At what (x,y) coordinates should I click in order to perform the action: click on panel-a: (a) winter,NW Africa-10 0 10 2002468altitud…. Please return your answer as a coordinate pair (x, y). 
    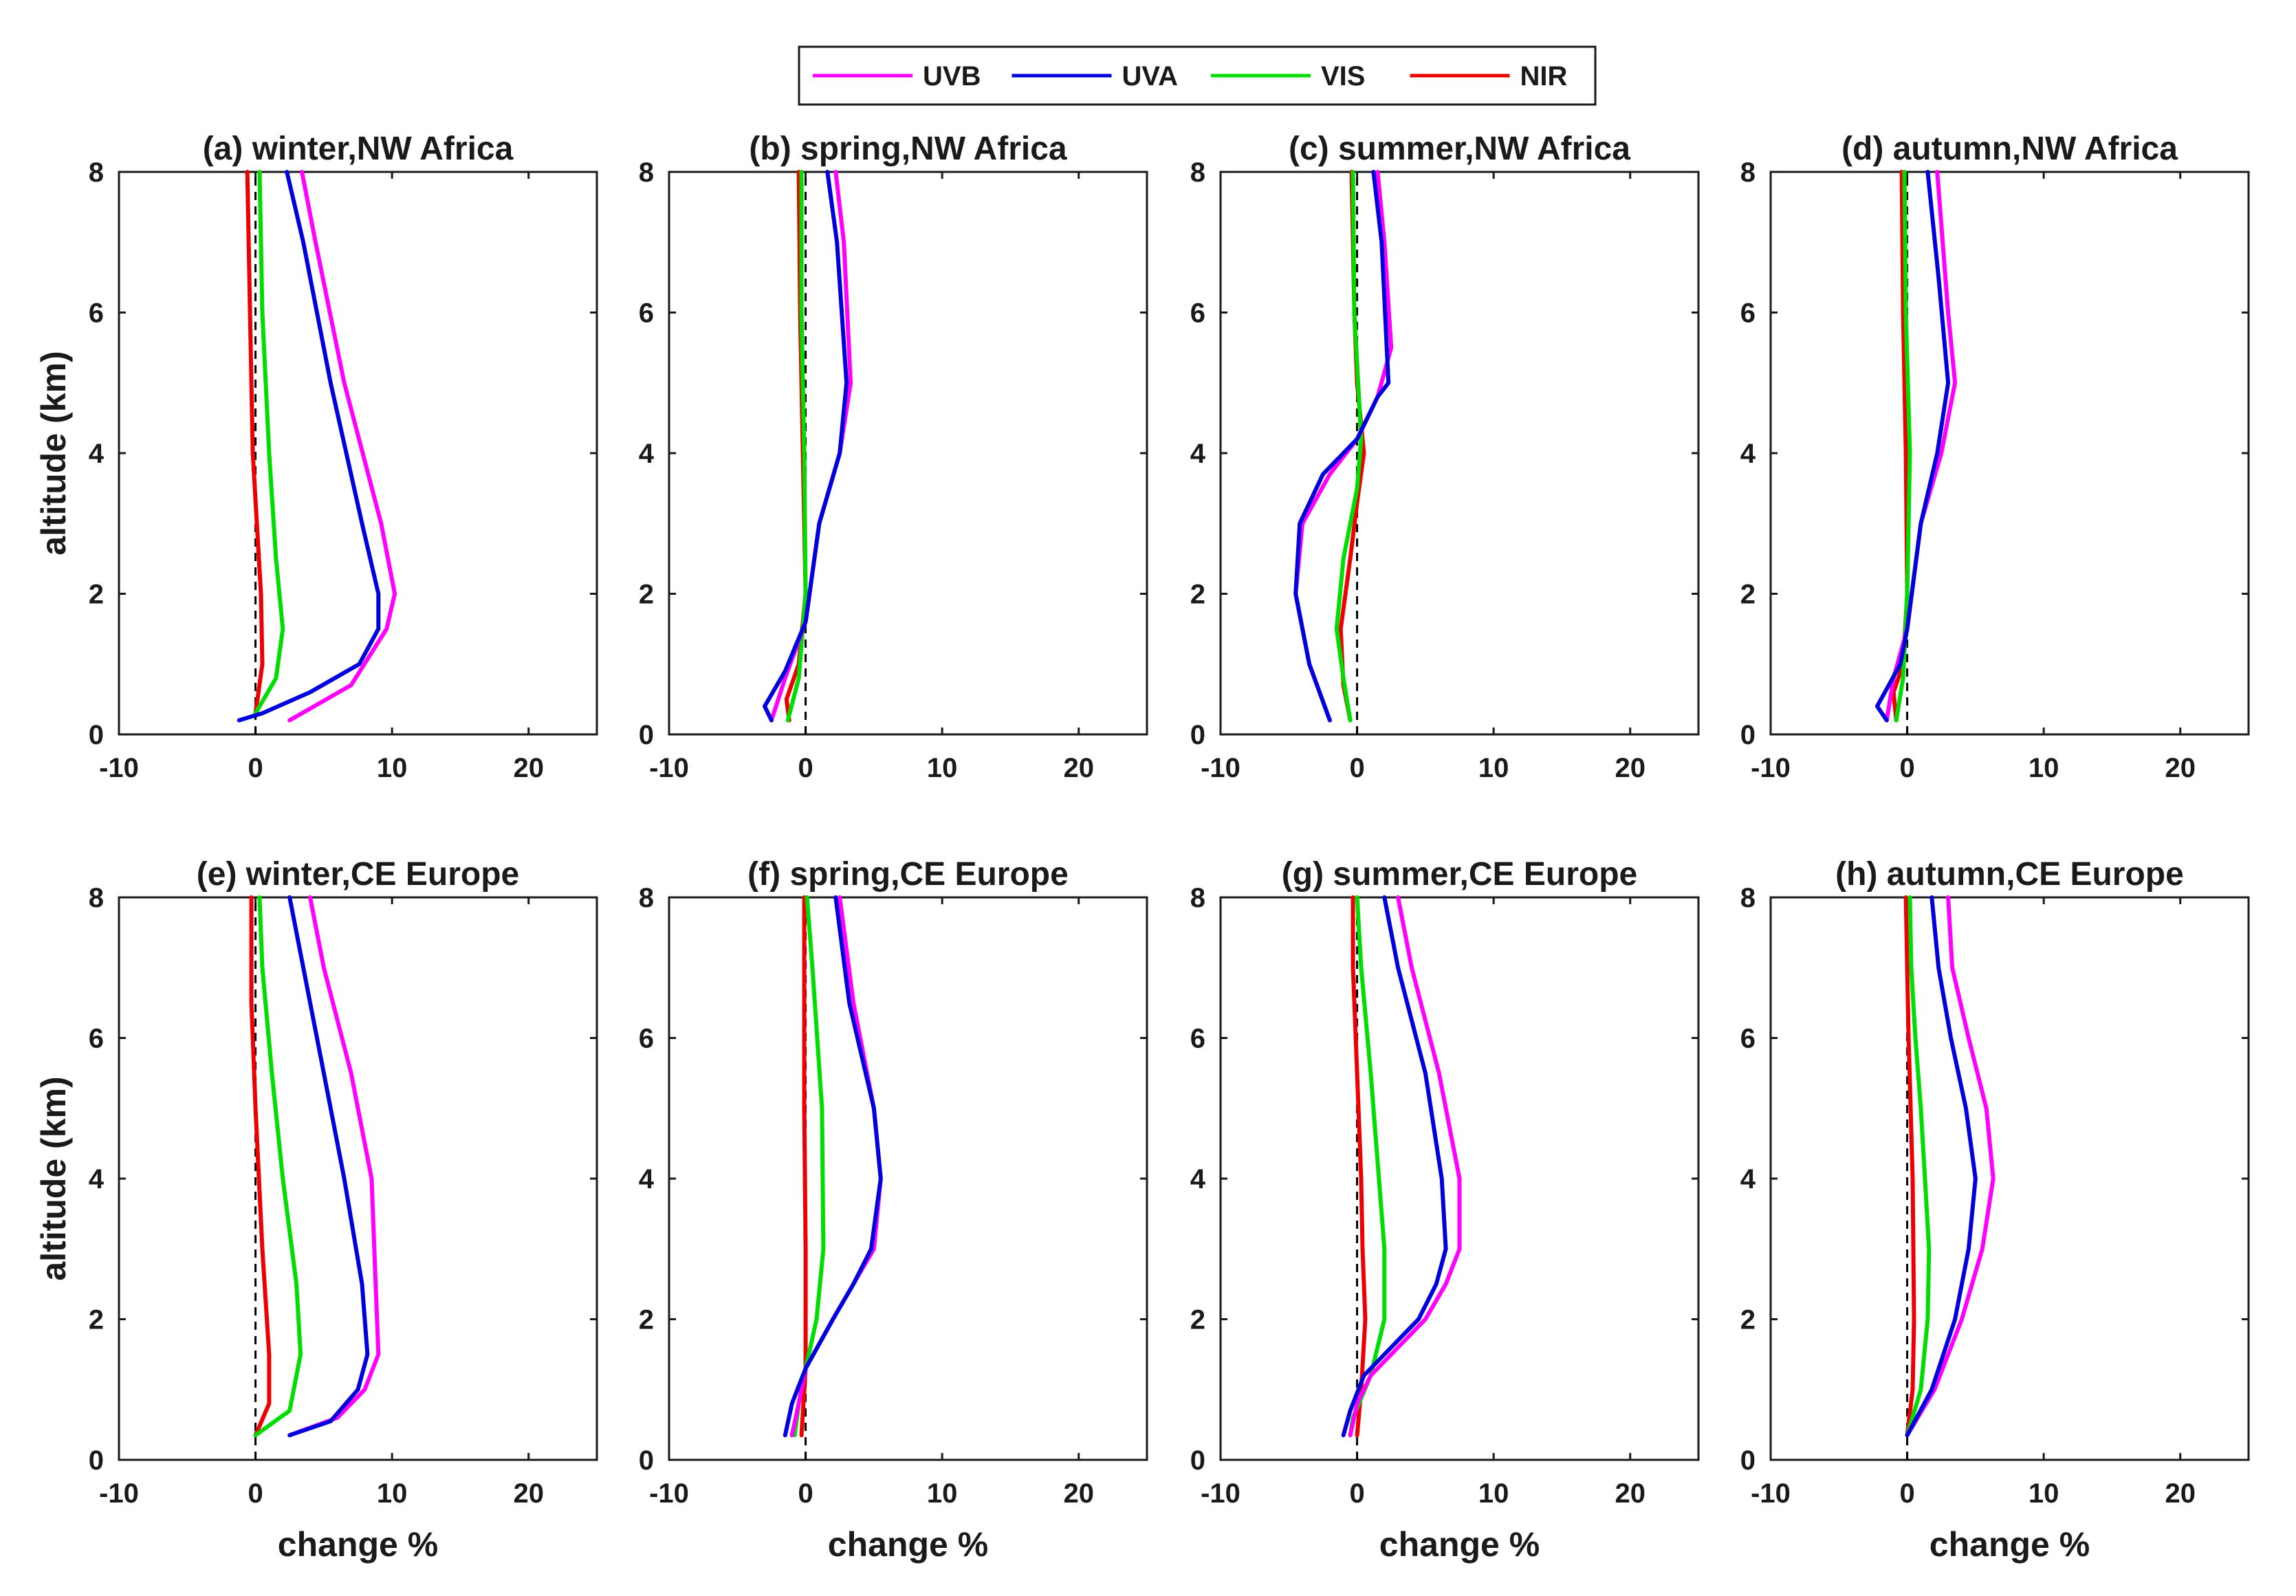
    Looking at the image, I should click on (316, 457).